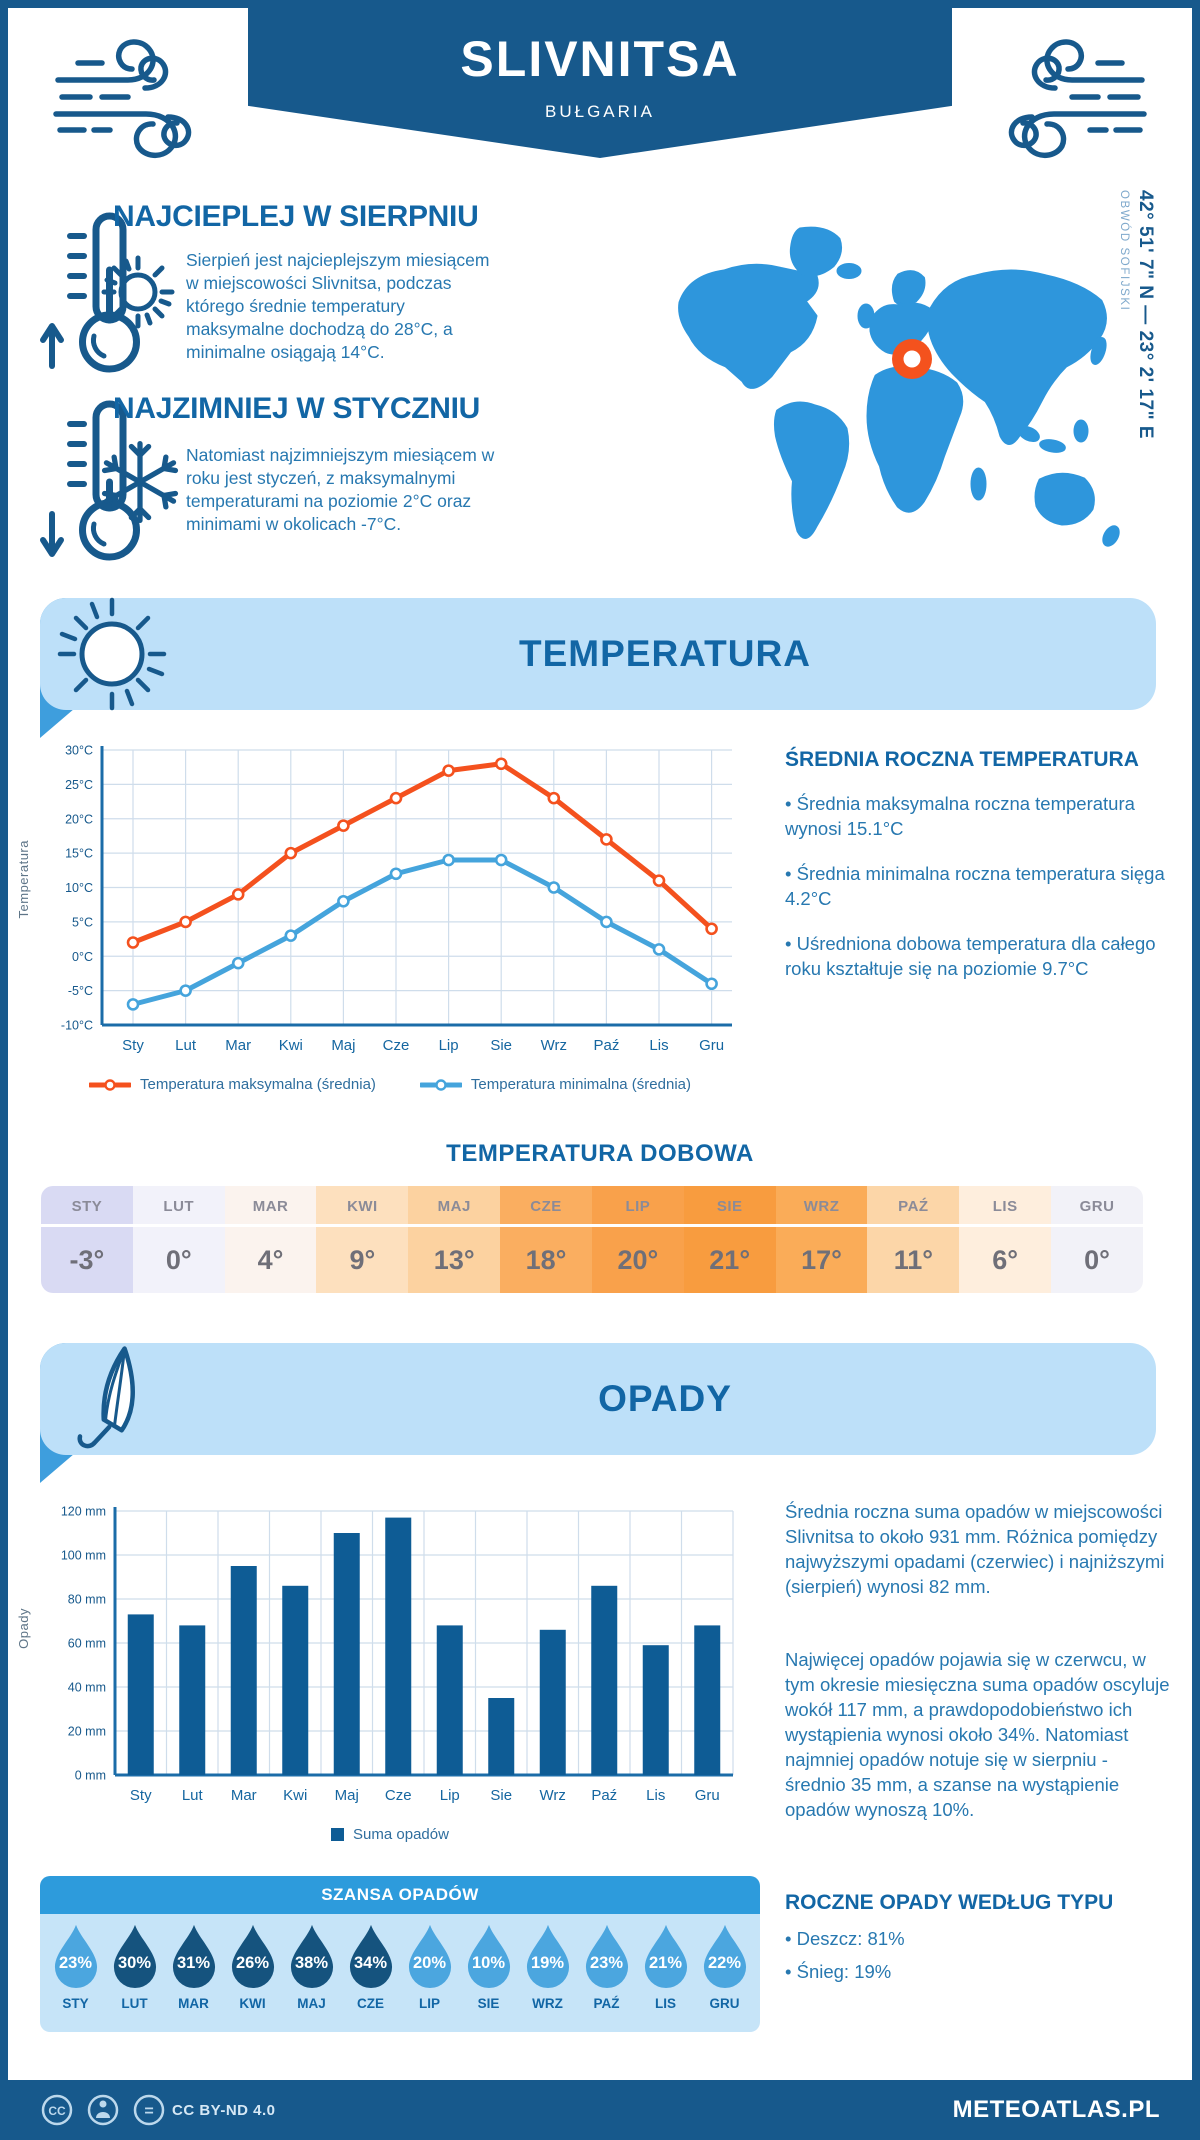 The width and height of the screenshot is (1200, 2140). What do you see at coordinates (295, 1795) in the screenshot?
I see `svg-text: Kwi` at bounding box center [295, 1795].